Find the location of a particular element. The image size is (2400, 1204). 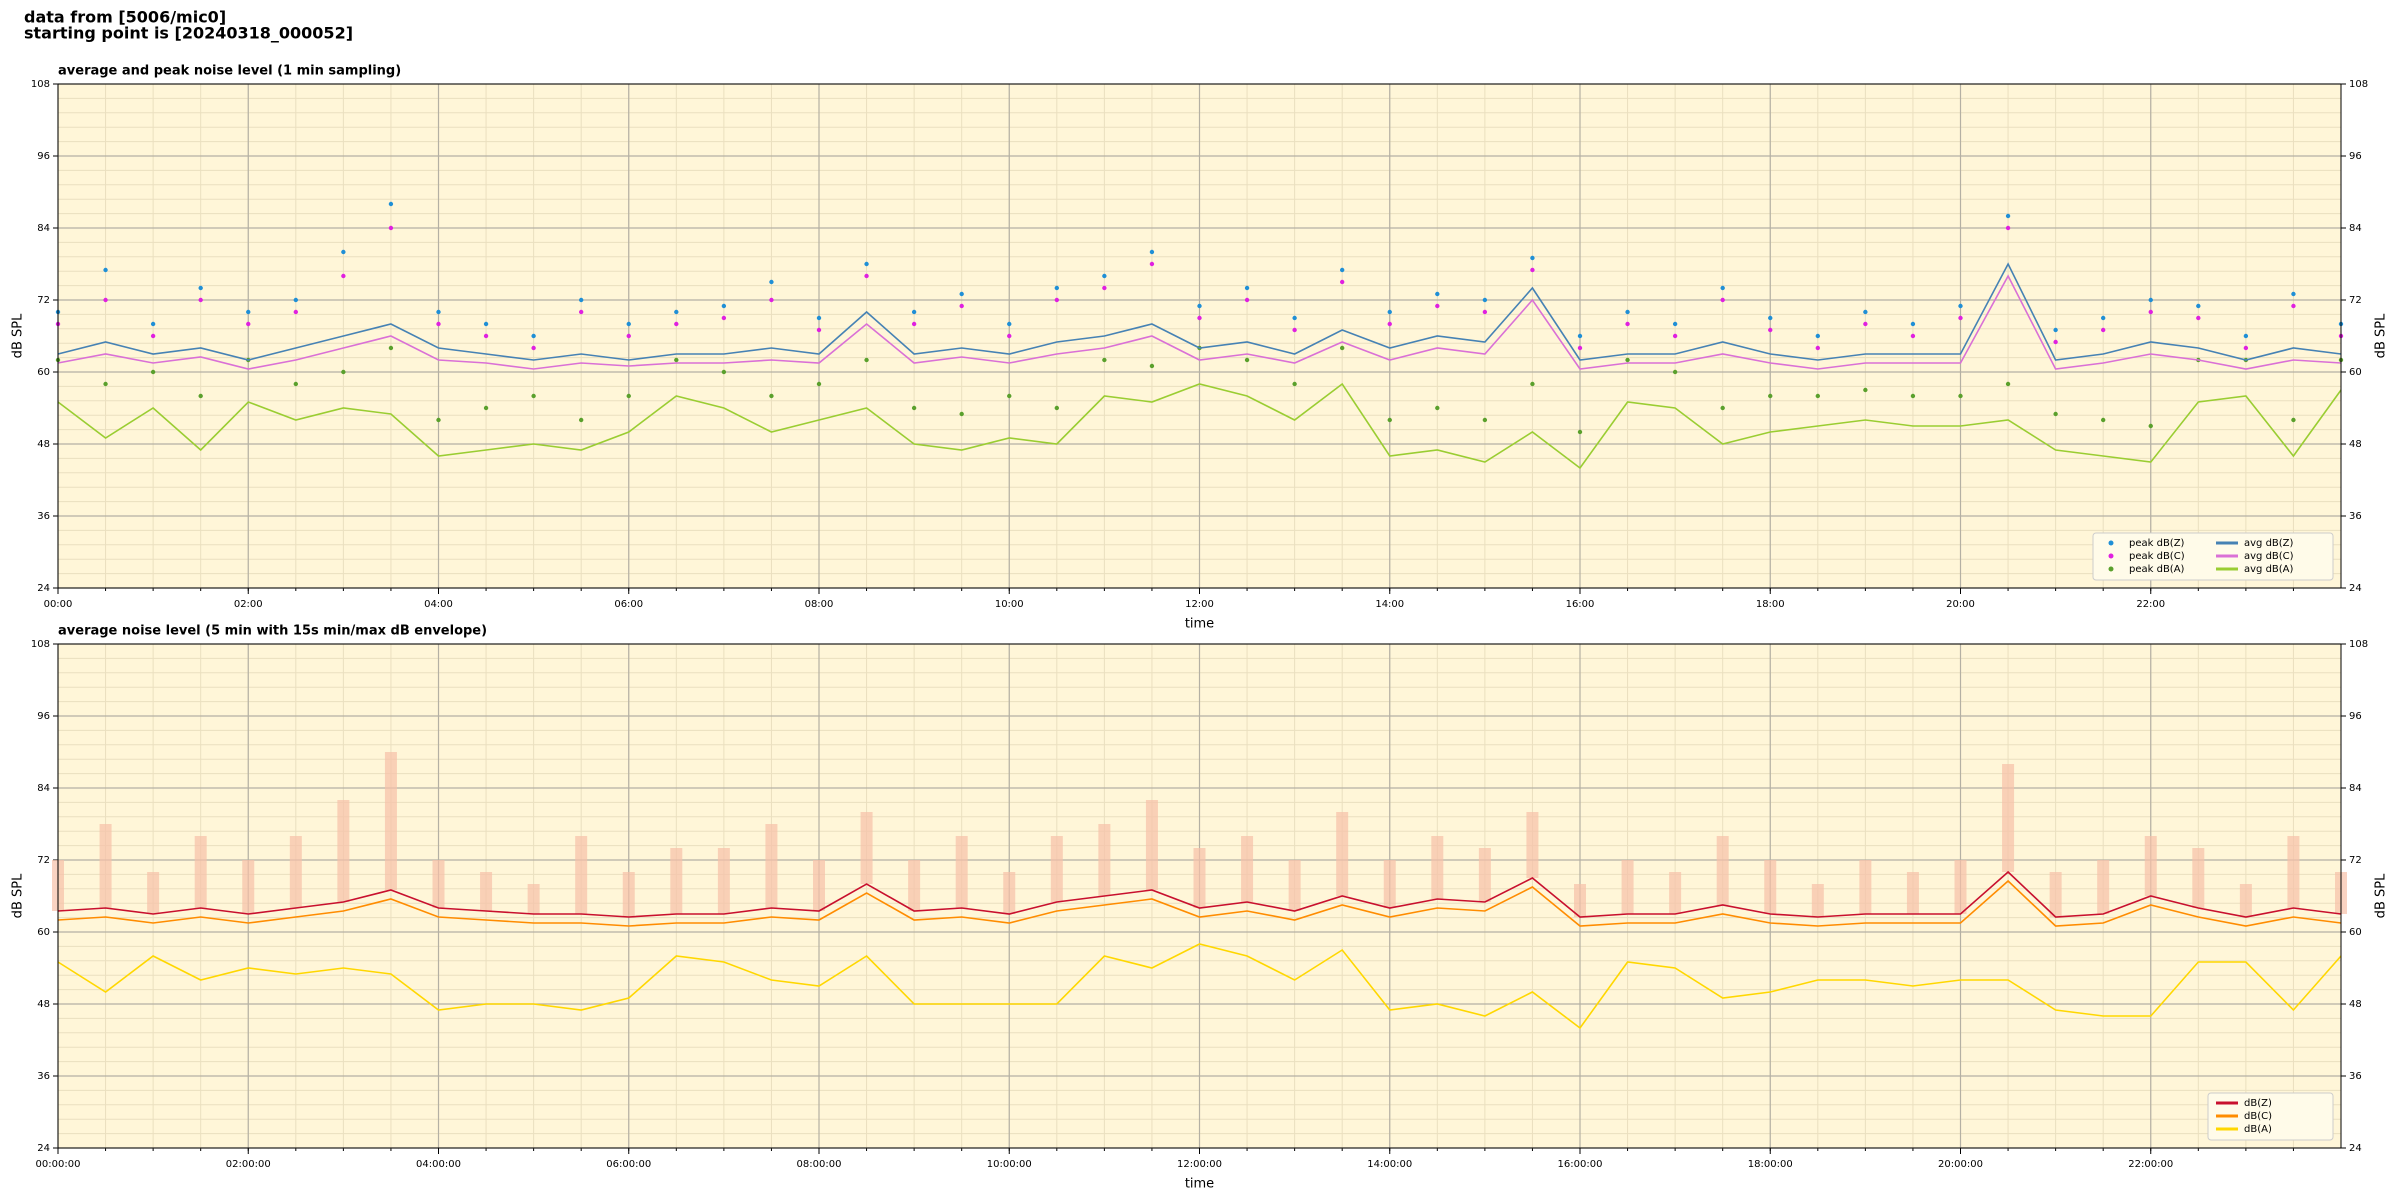

legend-label: avg dB(C) is located at coordinates (2269, 556).